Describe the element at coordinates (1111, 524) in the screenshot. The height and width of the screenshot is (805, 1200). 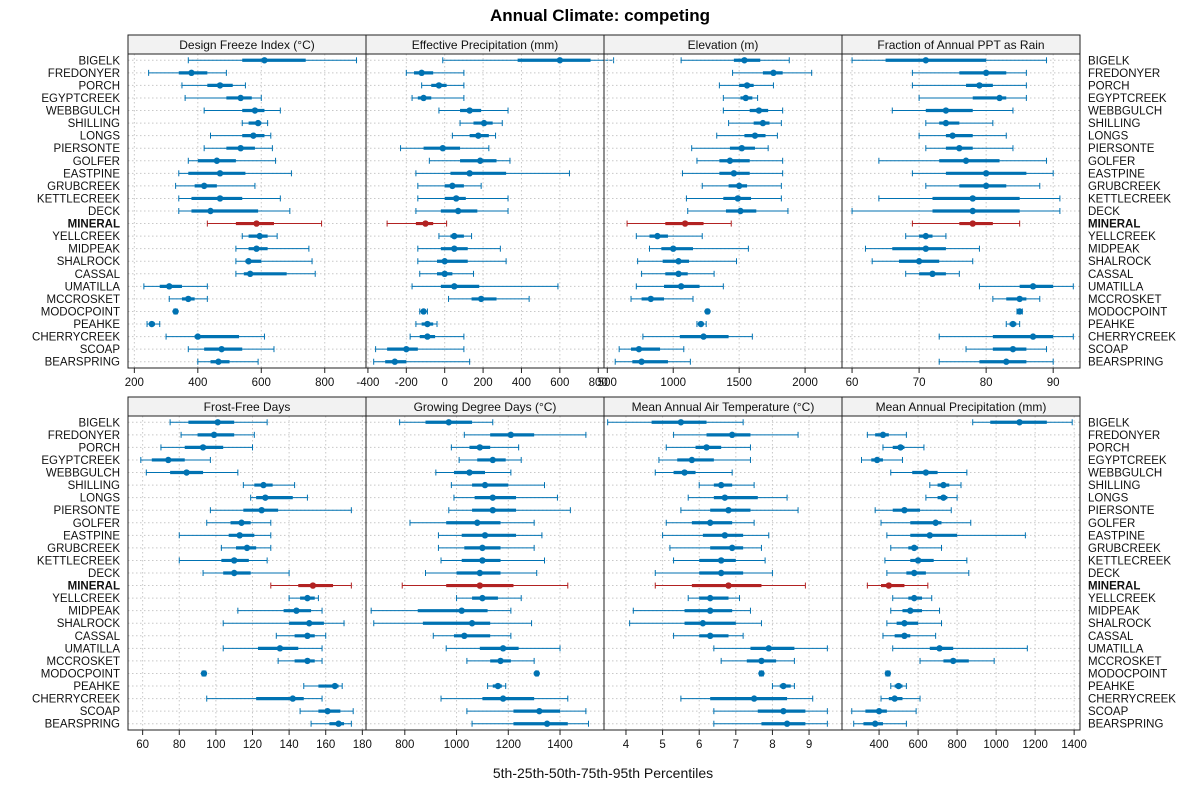
I see `site-label-right: GOLFER` at that location.